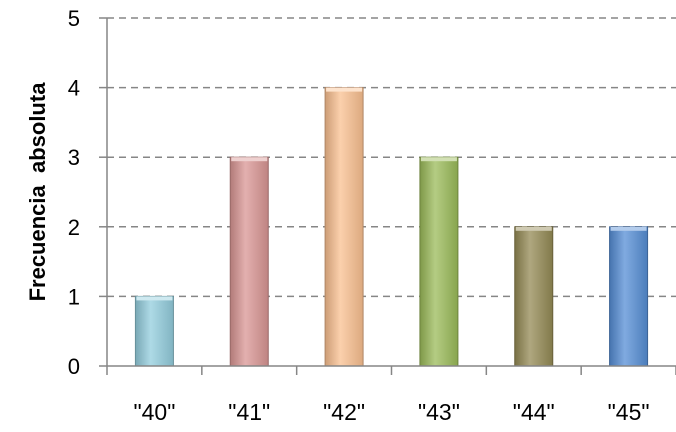 The width and height of the screenshot is (676, 432). Describe the element at coordinates (344, 412) in the screenshot. I see `x-tick-label: "42"` at that location.